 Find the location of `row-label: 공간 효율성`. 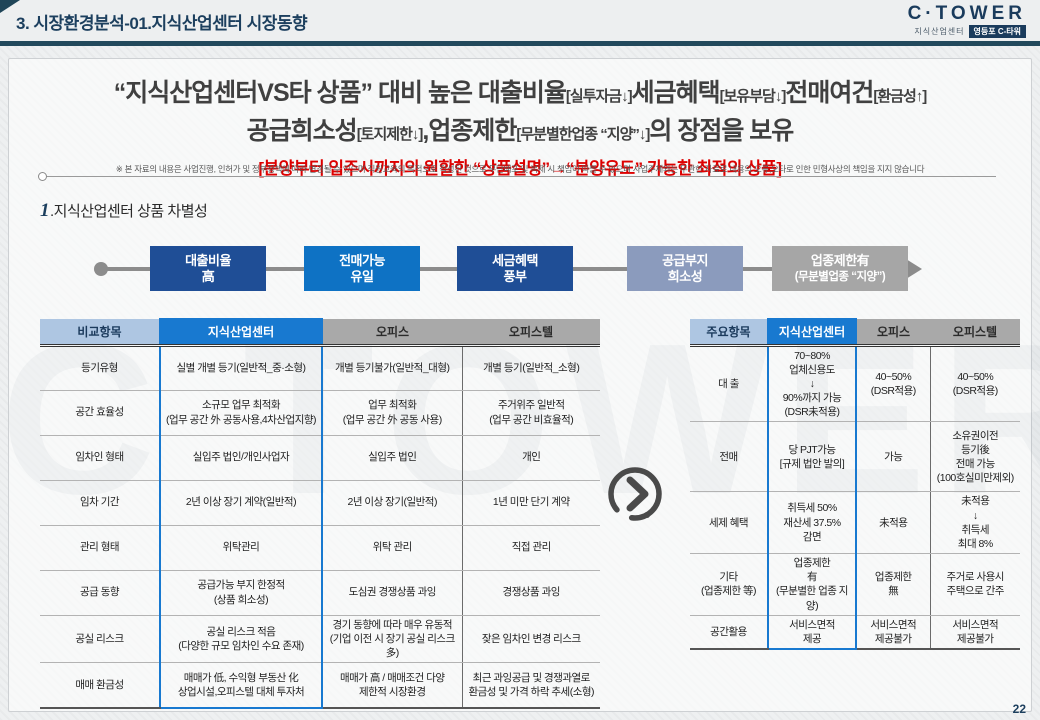

row-label: 공간 효율성 is located at coordinates (100, 413).